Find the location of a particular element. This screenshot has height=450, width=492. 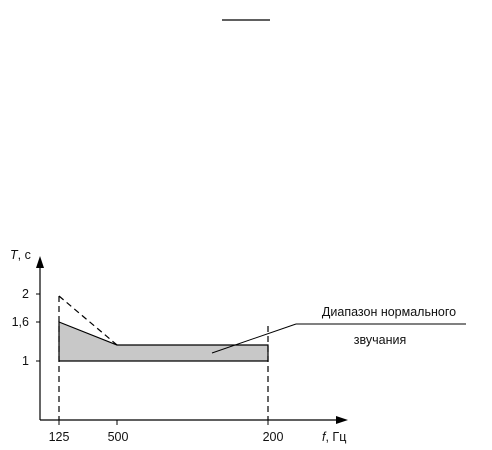

dashed-upper-limit is located at coordinates (88, 320).